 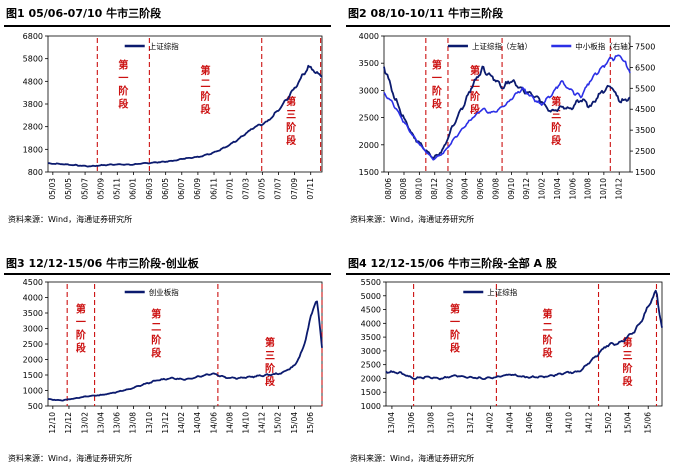 What do you see at coordinates (213, 189) in the screenshot?
I see `x-tick-label: 06/11` at bounding box center [213, 189].